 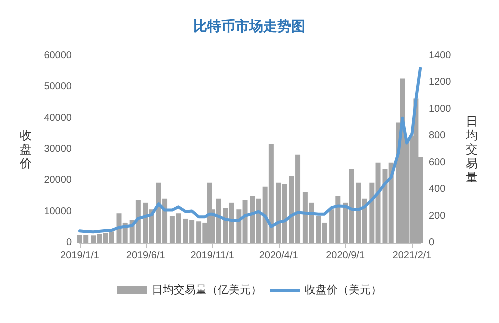 What do you see at coordinates (440, 82) in the screenshot?
I see `y2-tick-label: 1200` at bounding box center [440, 82].